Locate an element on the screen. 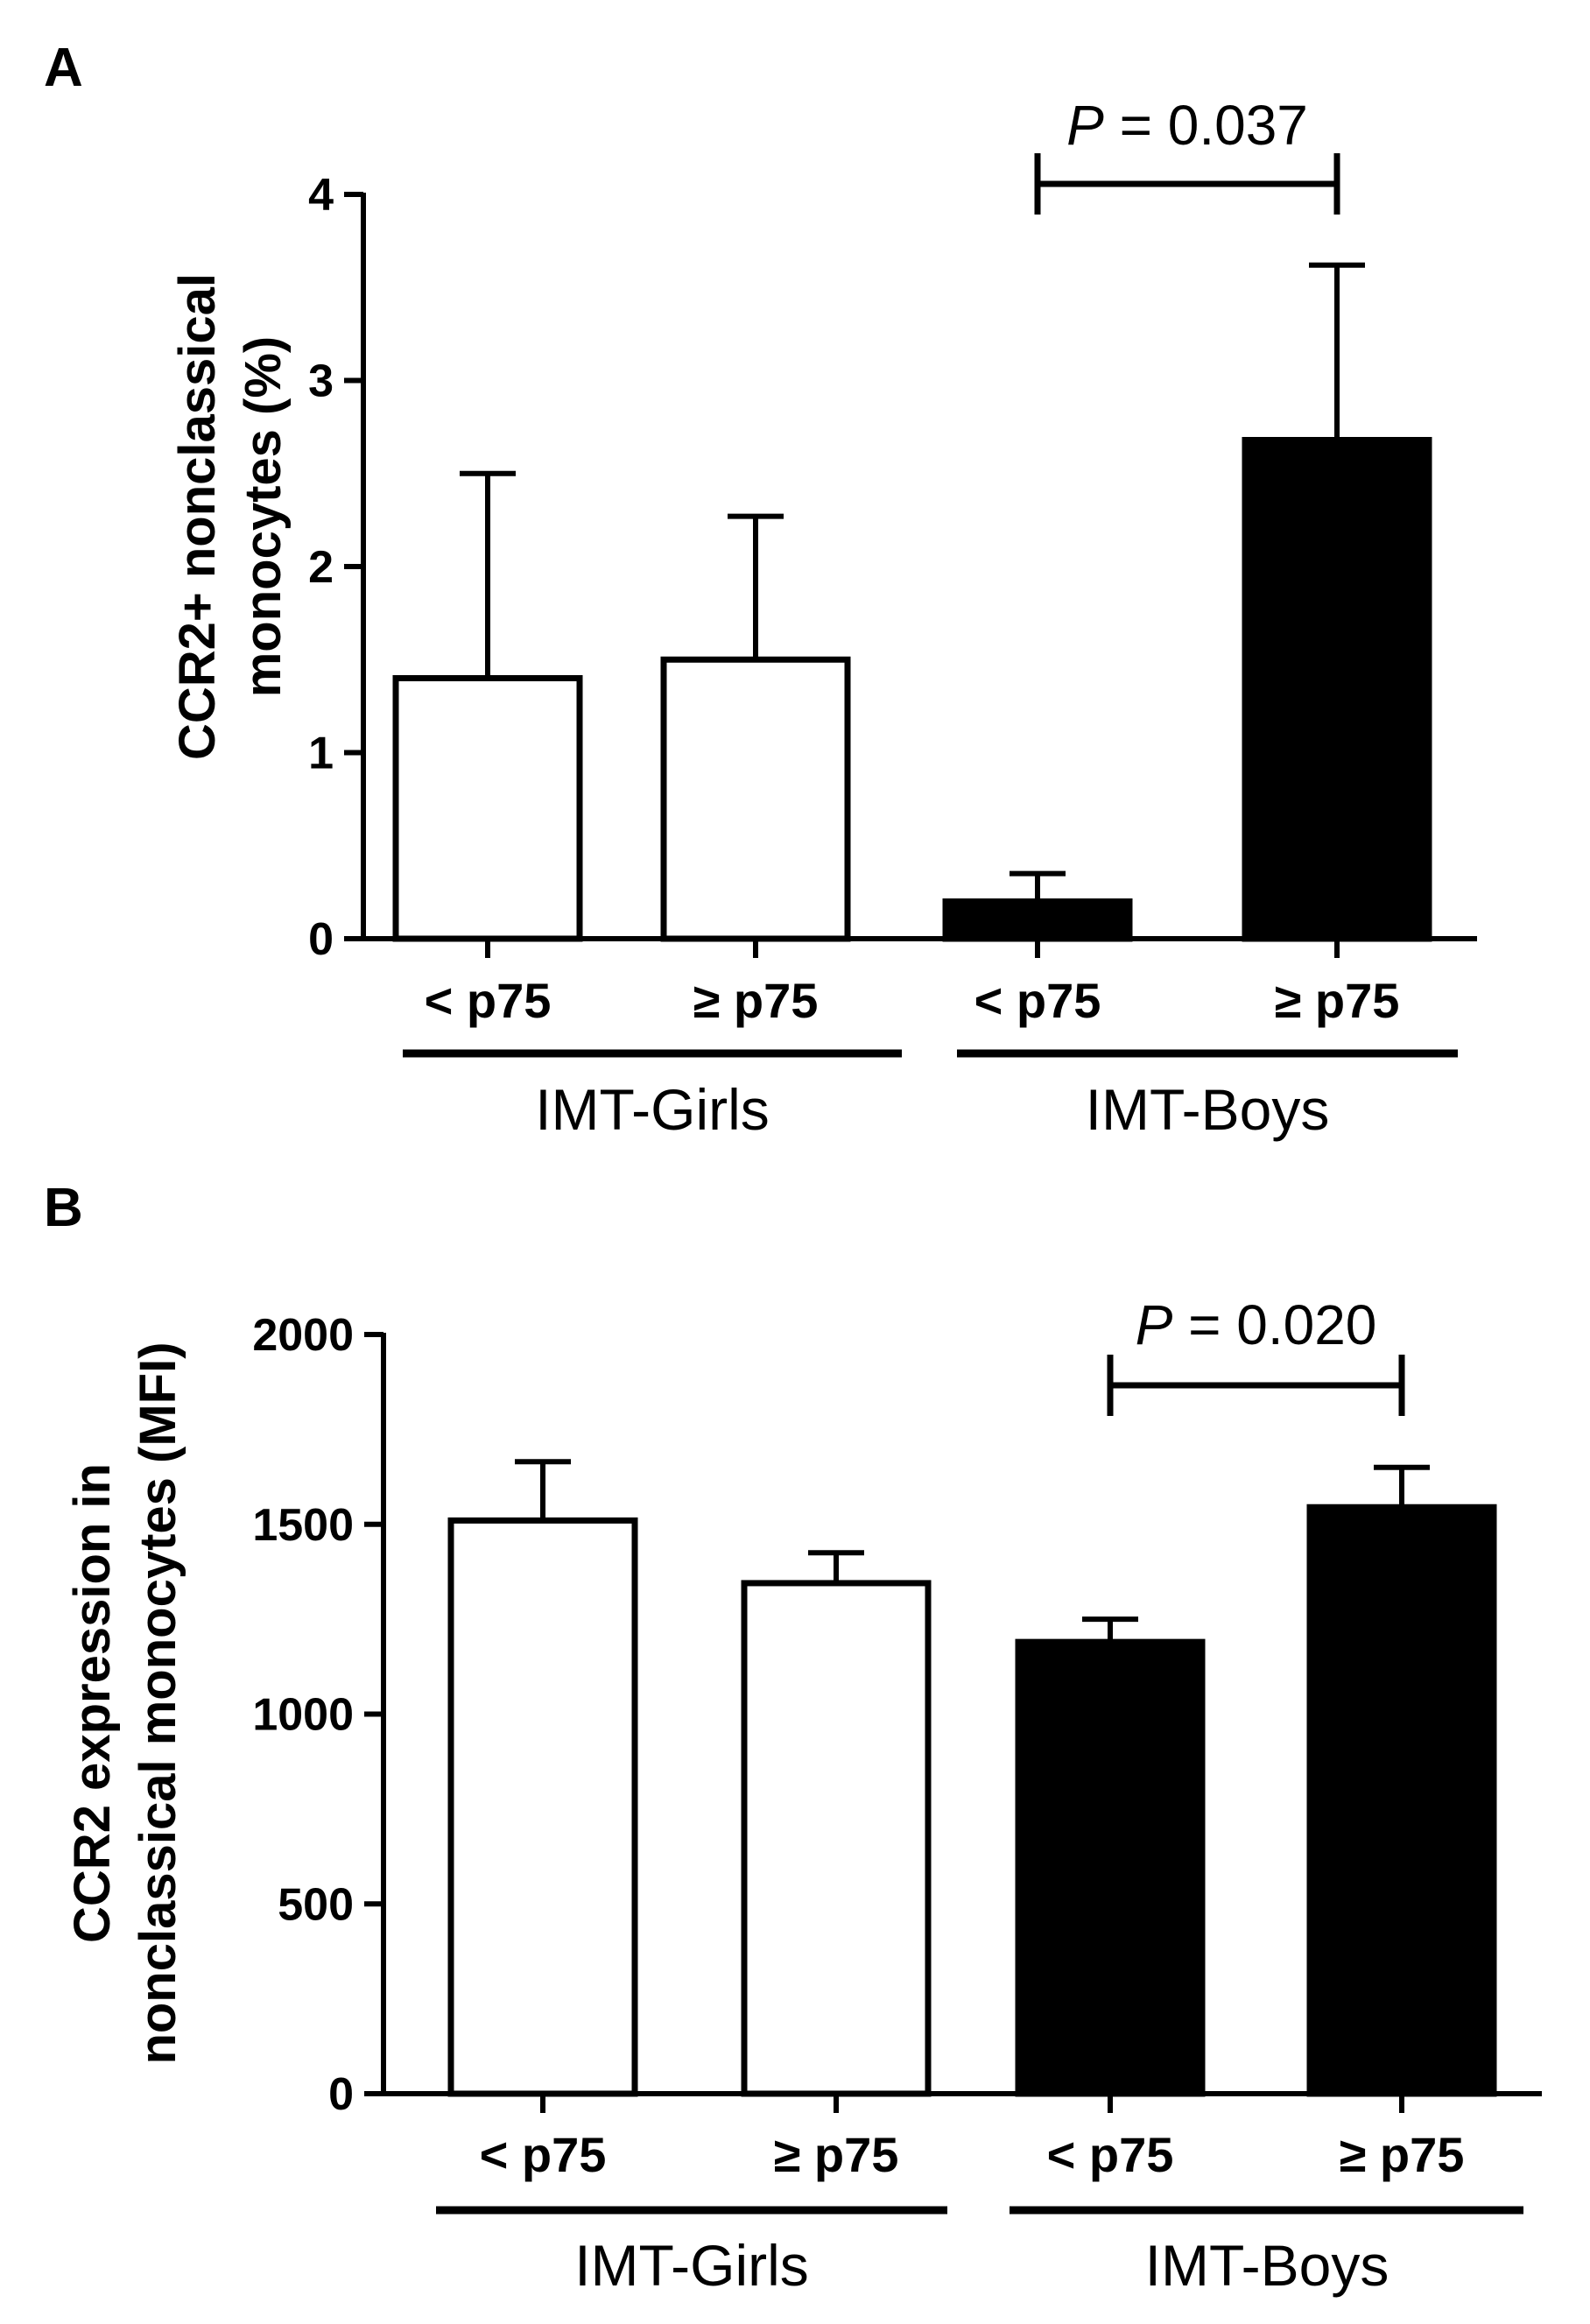  y-tick-label: 4 is located at coordinates (321, 195).